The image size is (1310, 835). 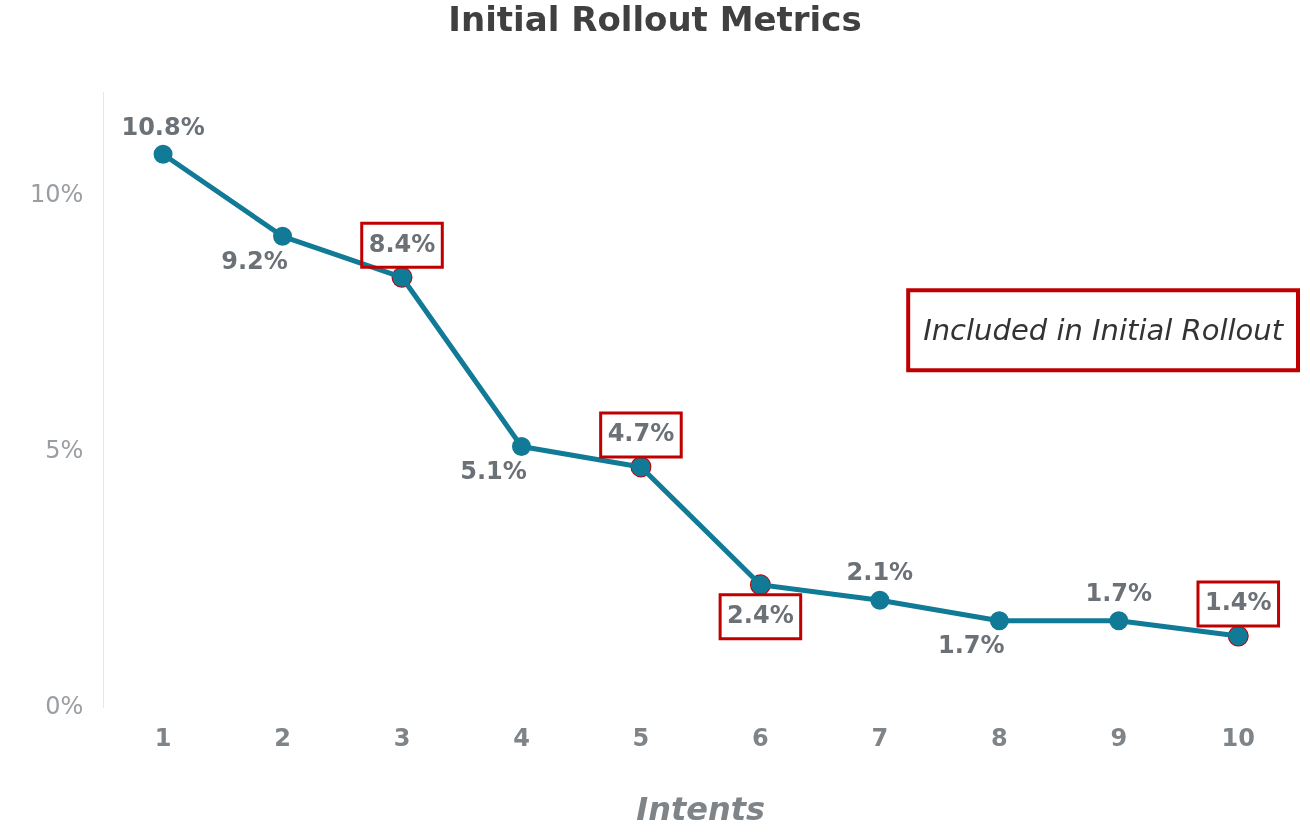 What do you see at coordinates (57, 193) in the screenshot?
I see `y-tick-label: 10%` at bounding box center [57, 193].